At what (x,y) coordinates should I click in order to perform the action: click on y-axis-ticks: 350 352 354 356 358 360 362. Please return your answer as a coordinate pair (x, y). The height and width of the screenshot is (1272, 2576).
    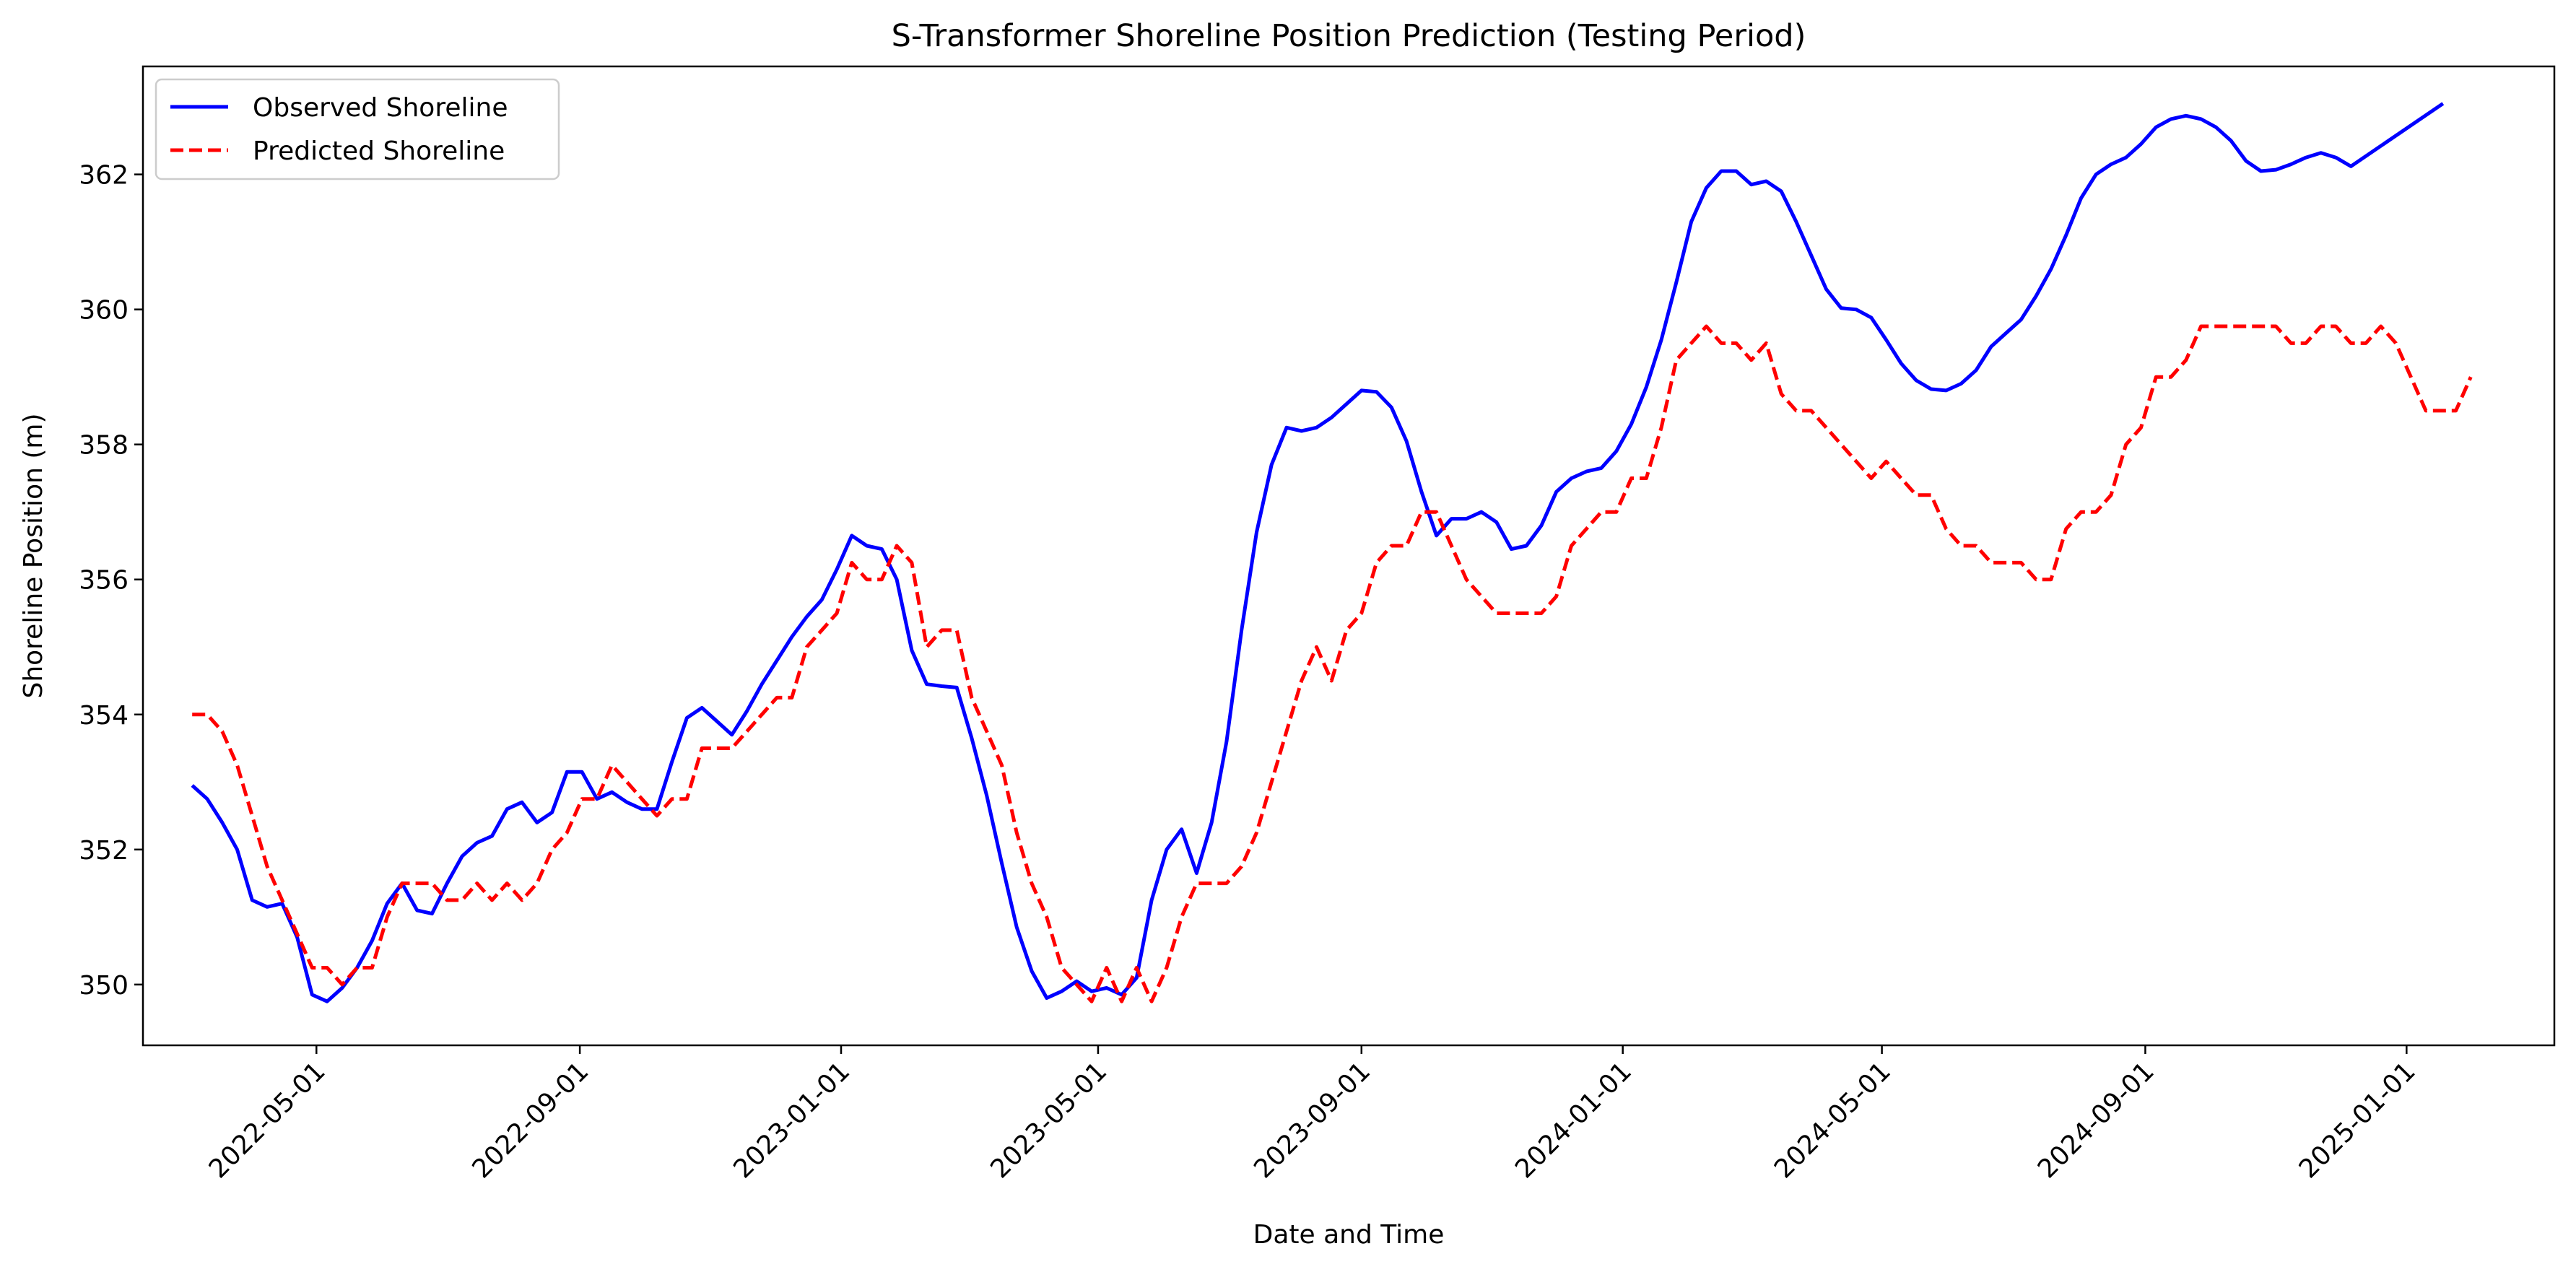
    Looking at the image, I should click on (111, 581).